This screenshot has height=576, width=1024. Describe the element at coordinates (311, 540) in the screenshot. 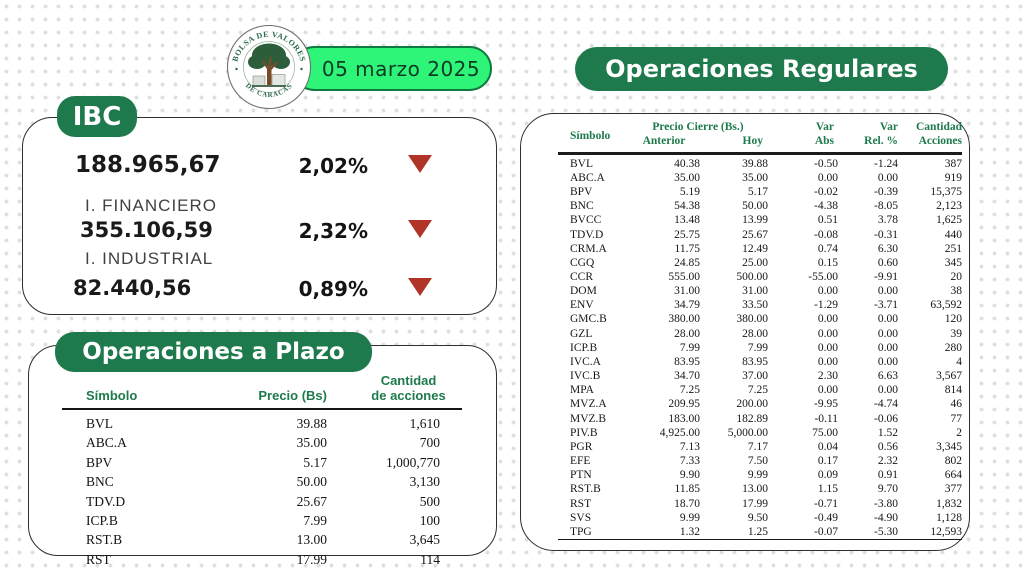

I see `price-cell: 13.00` at that location.